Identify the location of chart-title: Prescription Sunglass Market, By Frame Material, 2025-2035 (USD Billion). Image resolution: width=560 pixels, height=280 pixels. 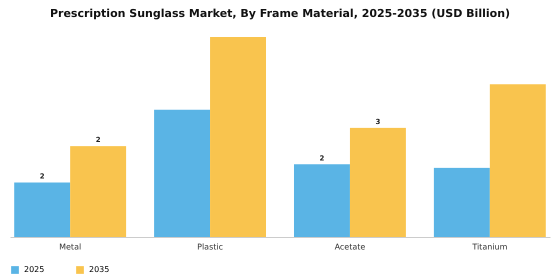
(280, 13).